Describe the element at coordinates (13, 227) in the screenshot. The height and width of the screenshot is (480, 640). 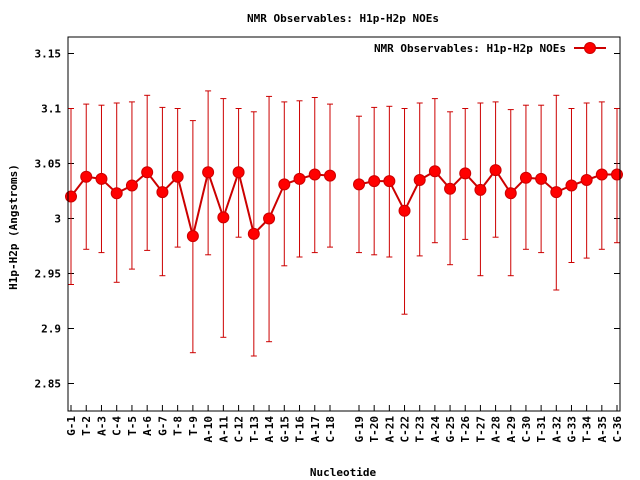
I see `y-axis-label: H1p-H2p (Angstroms)` at that location.